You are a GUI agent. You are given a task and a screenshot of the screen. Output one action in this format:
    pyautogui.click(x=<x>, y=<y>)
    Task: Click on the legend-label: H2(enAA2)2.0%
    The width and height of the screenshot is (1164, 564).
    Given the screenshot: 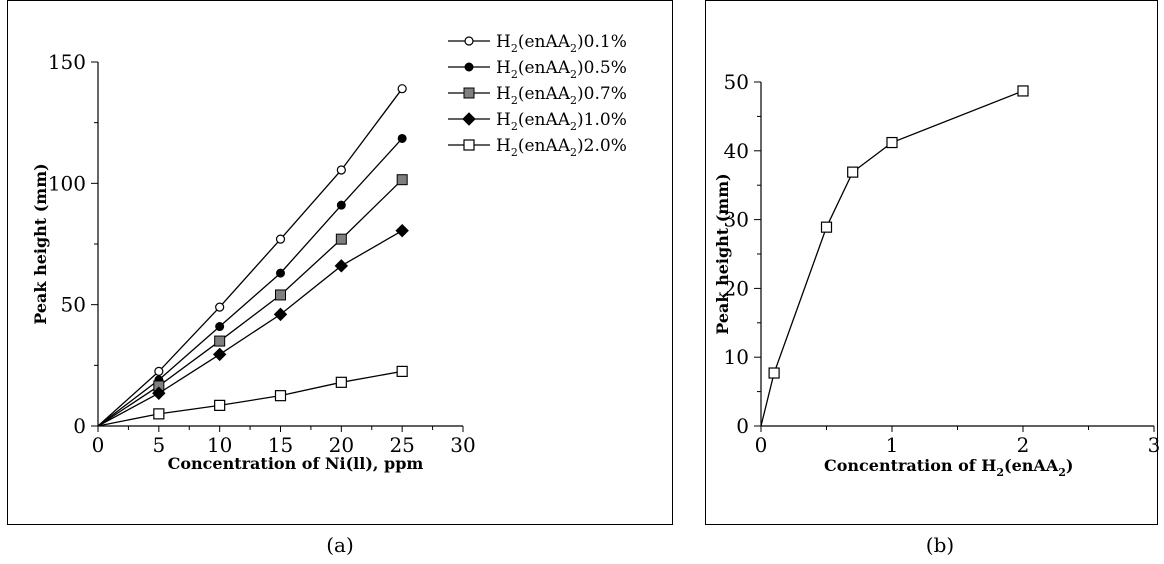 What is the action you would take?
    pyautogui.click(x=561, y=147)
    